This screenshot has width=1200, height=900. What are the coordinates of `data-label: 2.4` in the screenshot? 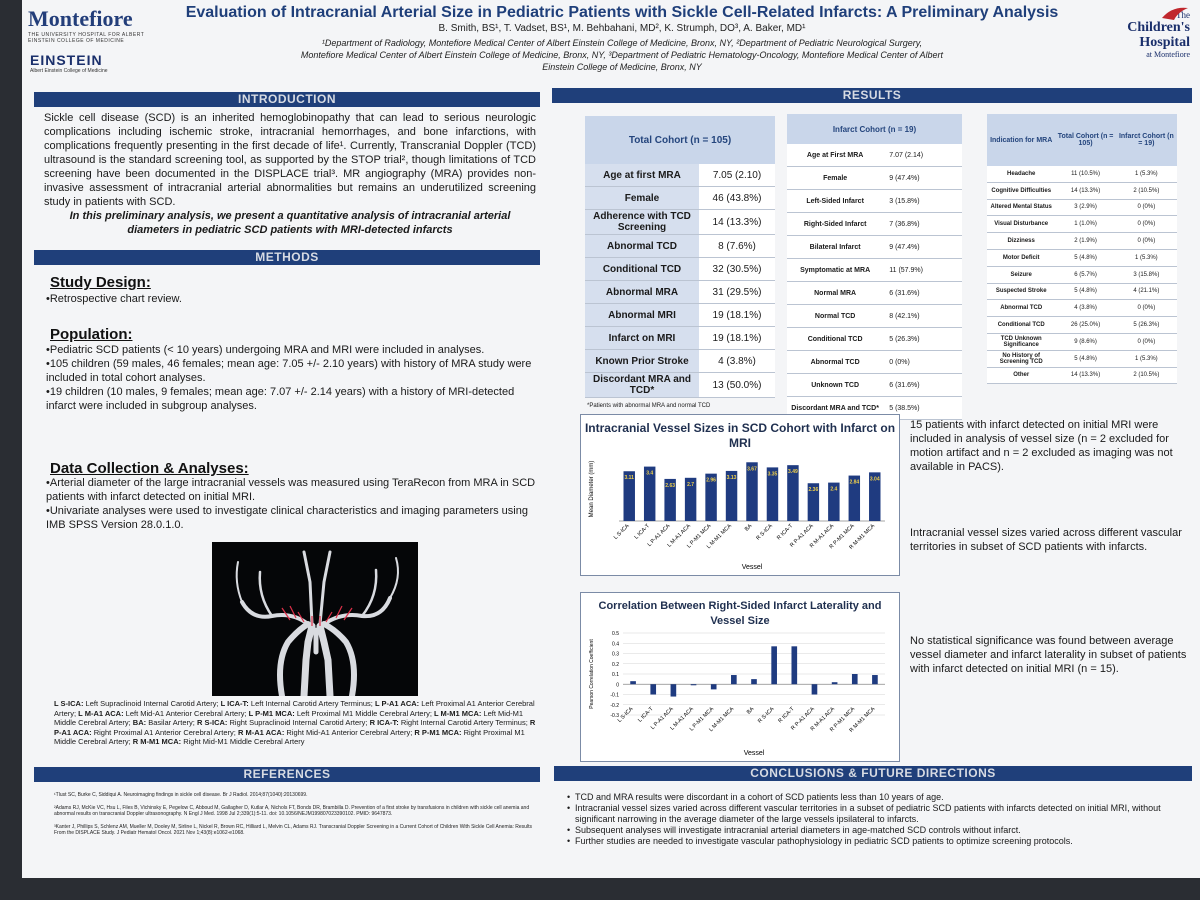 It's located at (833, 490).